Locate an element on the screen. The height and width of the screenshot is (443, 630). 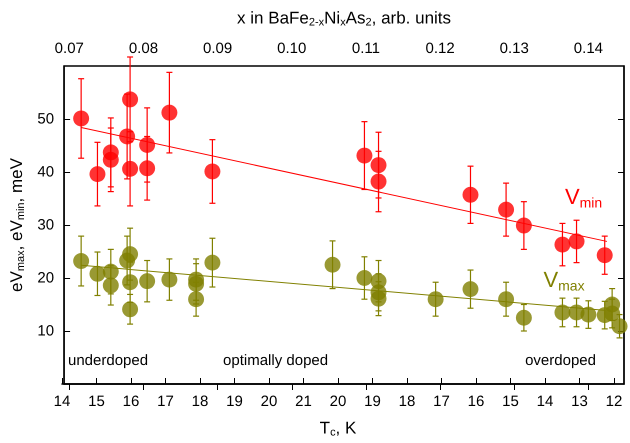
annotation: overdoped is located at coordinates (560, 360).